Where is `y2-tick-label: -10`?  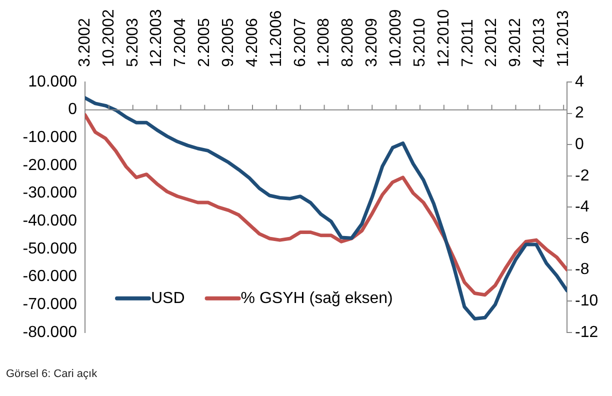
y2-tick-label: -10 is located at coordinates (586, 301).